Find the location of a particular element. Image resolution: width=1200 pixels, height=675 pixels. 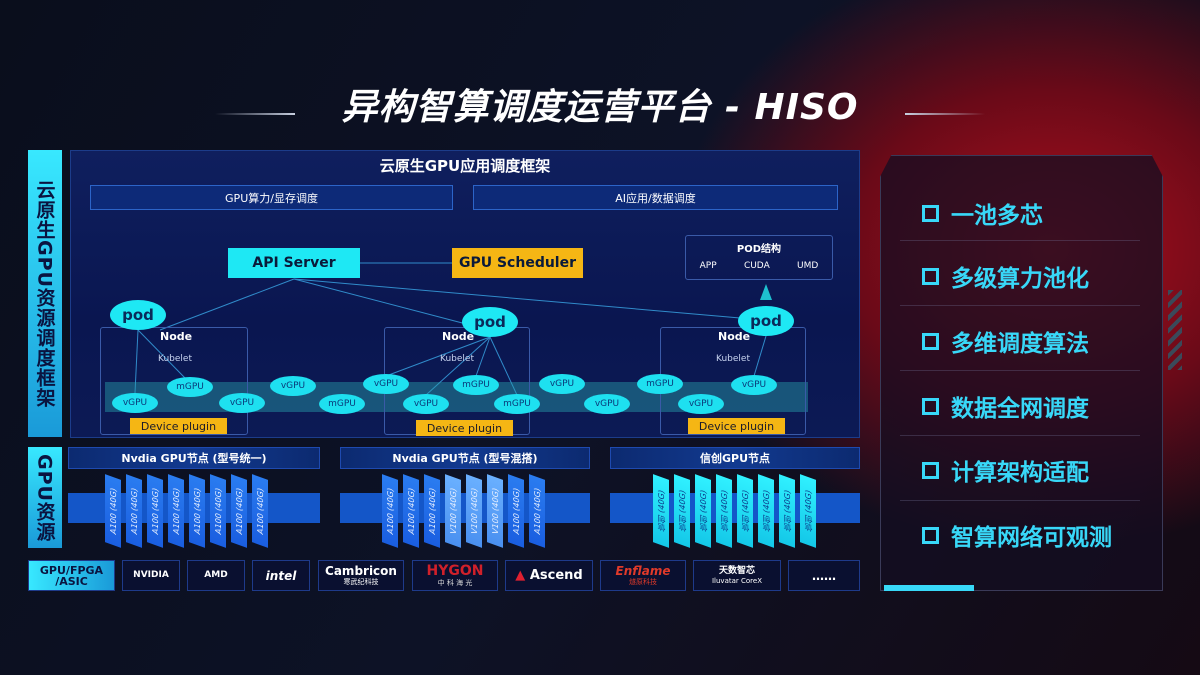

chips-label: GPU/FPGA /ASIC is located at coordinates (71, 575).